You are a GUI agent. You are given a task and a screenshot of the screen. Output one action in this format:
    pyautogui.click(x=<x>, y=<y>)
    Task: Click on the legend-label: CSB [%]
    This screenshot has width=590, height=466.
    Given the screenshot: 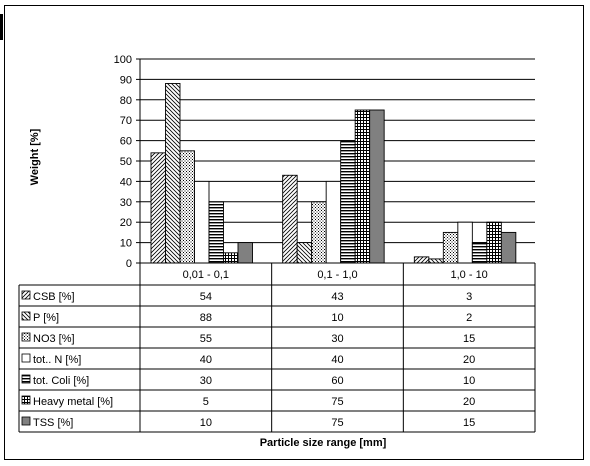 What is the action you would take?
    pyautogui.click(x=54, y=297)
    